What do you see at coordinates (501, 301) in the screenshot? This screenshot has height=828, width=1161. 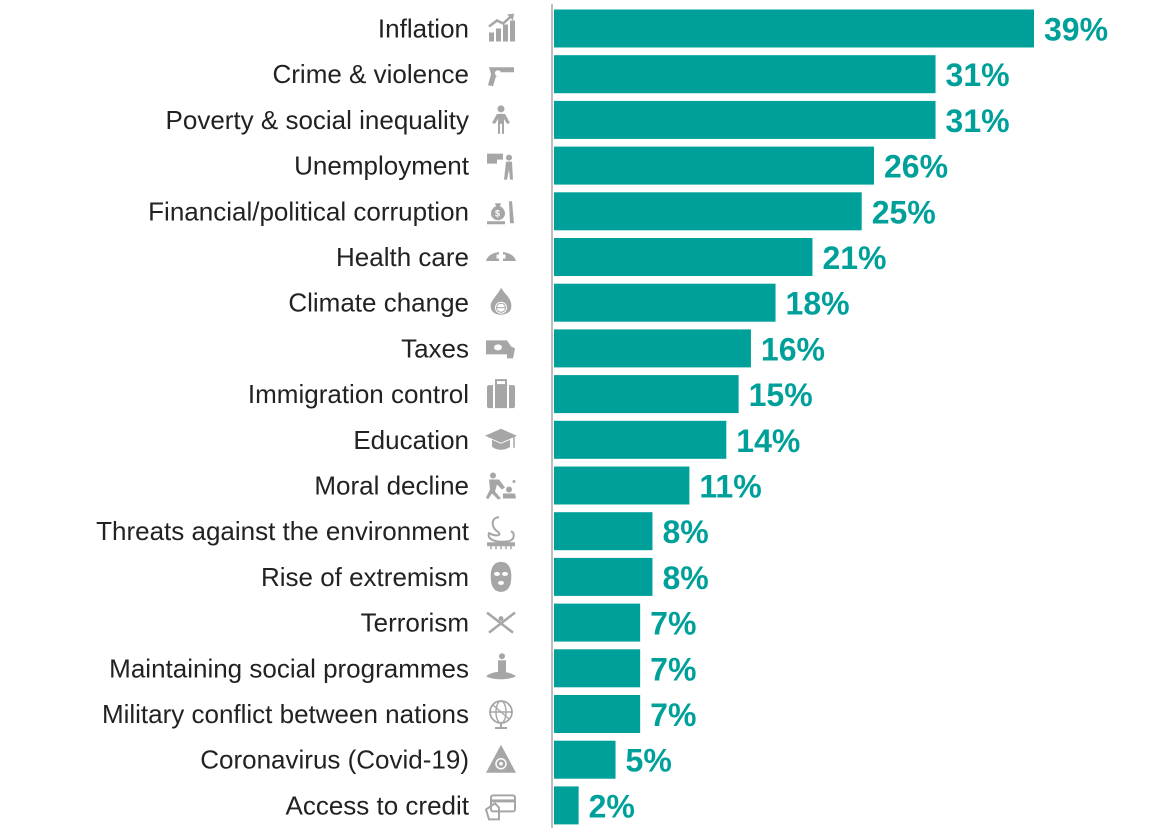 I see `burning-globe-icon` at bounding box center [501, 301].